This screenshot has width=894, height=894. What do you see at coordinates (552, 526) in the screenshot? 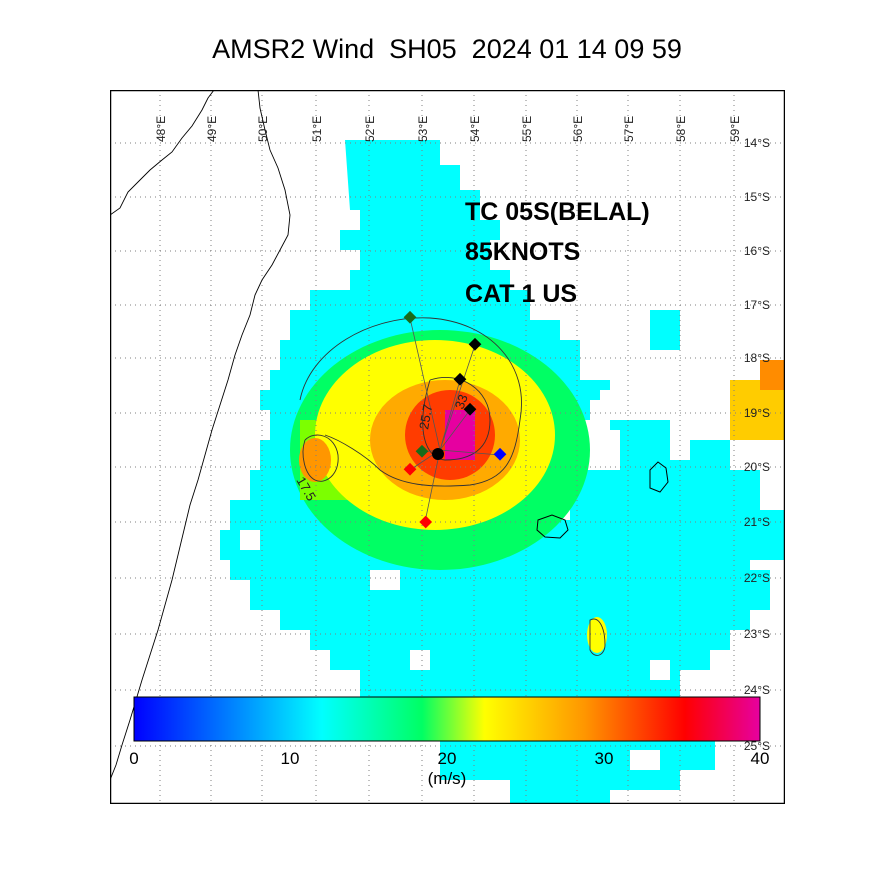
I see `reunion-island` at bounding box center [552, 526].